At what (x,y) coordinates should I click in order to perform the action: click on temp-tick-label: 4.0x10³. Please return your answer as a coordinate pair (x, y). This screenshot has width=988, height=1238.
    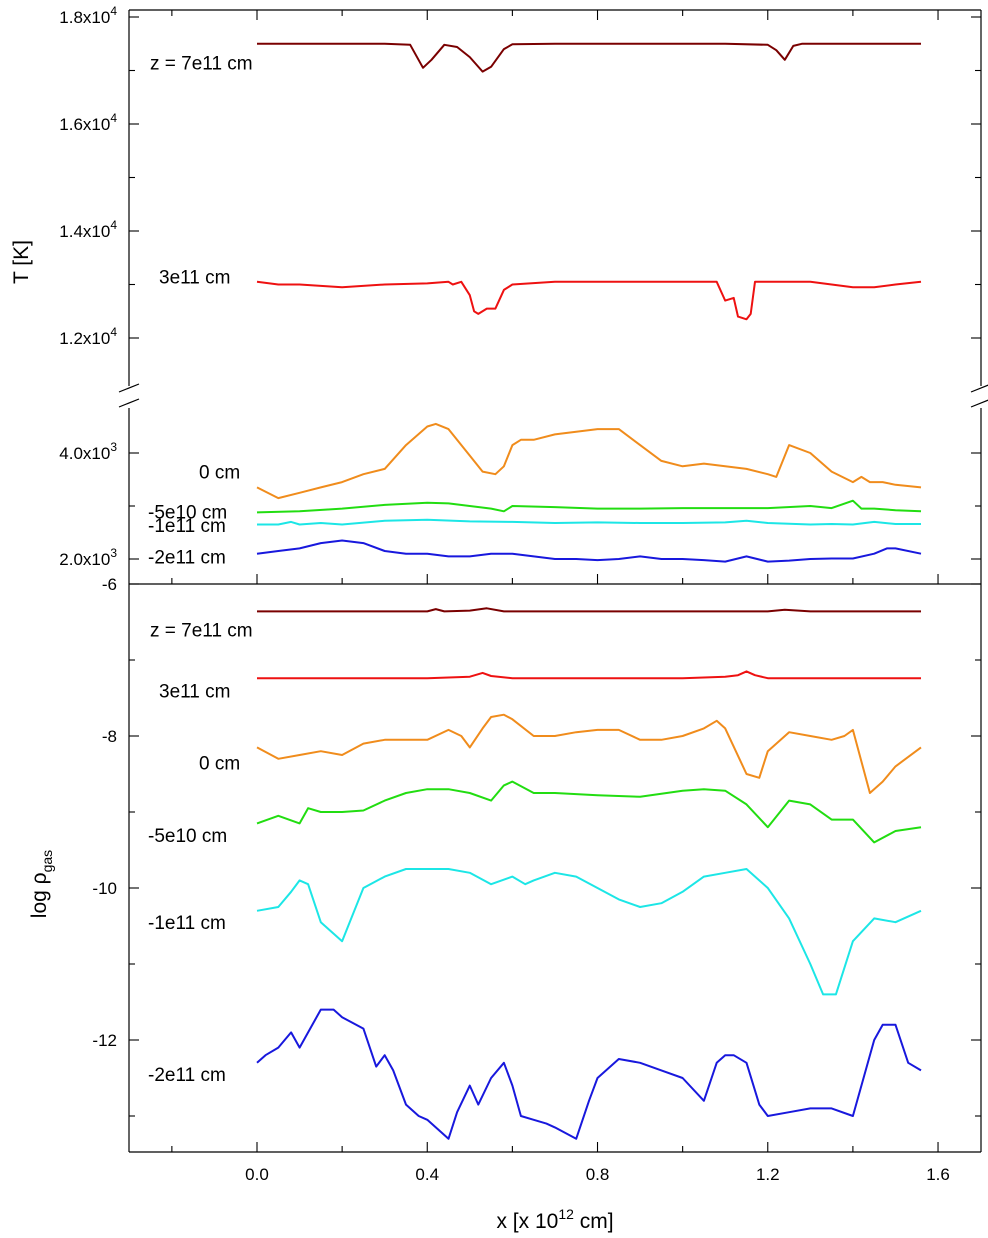
    Looking at the image, I should click on (88, 451).